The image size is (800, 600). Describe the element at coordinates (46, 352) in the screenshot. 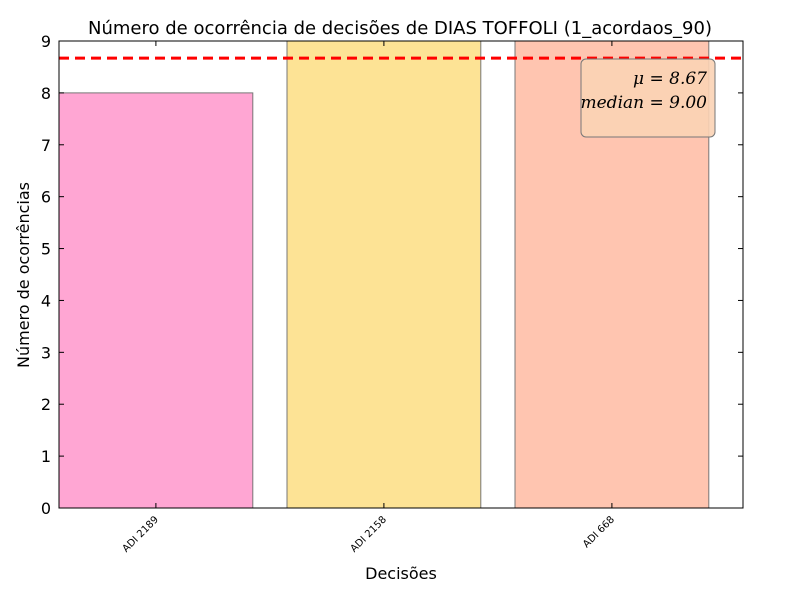

I see `y-tick-label: 3` at that location.